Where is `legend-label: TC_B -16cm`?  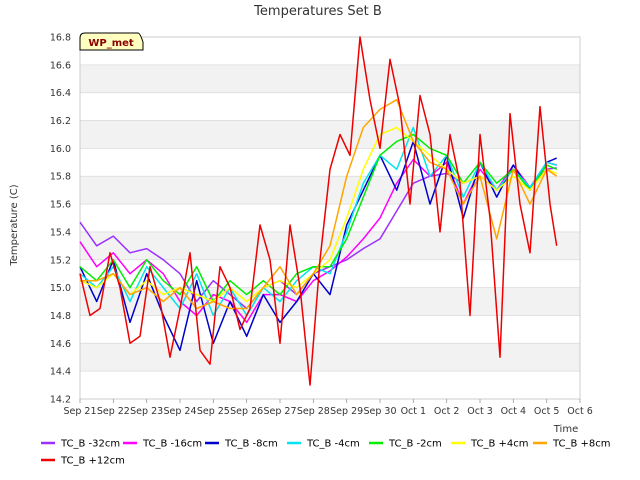
legend-label: TC_B -16cm is located at coordinates (172, 444).